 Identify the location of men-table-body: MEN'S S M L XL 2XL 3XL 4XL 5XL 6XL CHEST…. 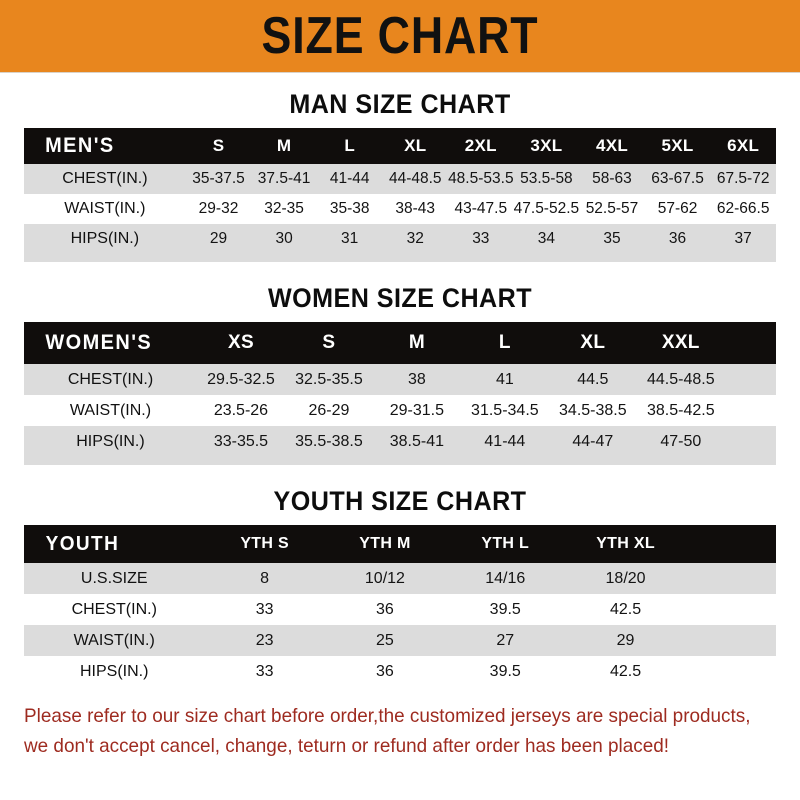
(400, 191).